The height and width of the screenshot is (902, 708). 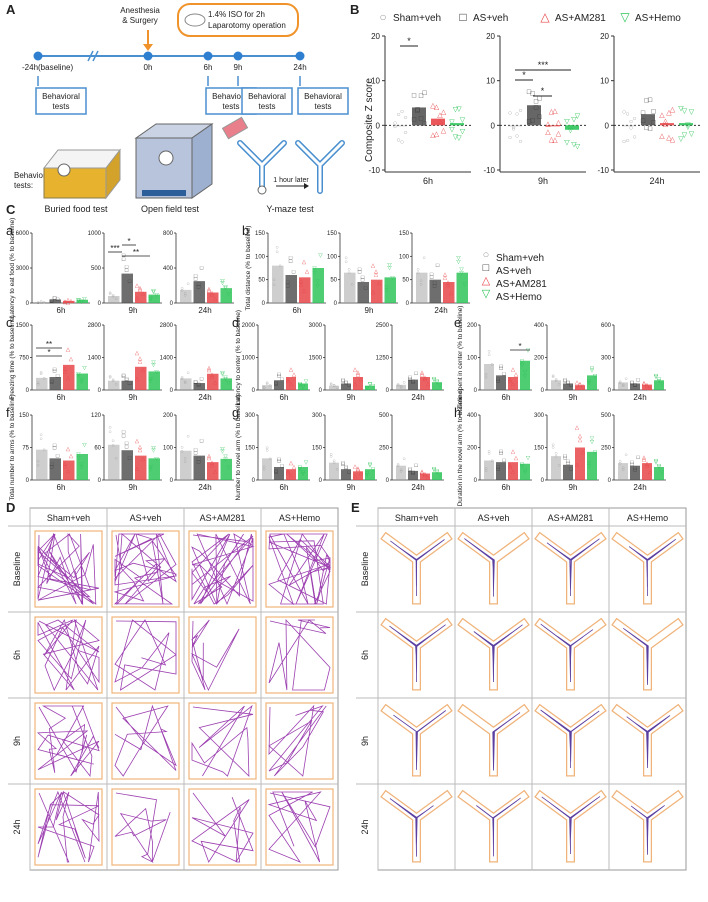 What do you see at coordinates (261, 281) in the screenshot?
I see `y-tick-label: 50` at bounding box center [261, 281].